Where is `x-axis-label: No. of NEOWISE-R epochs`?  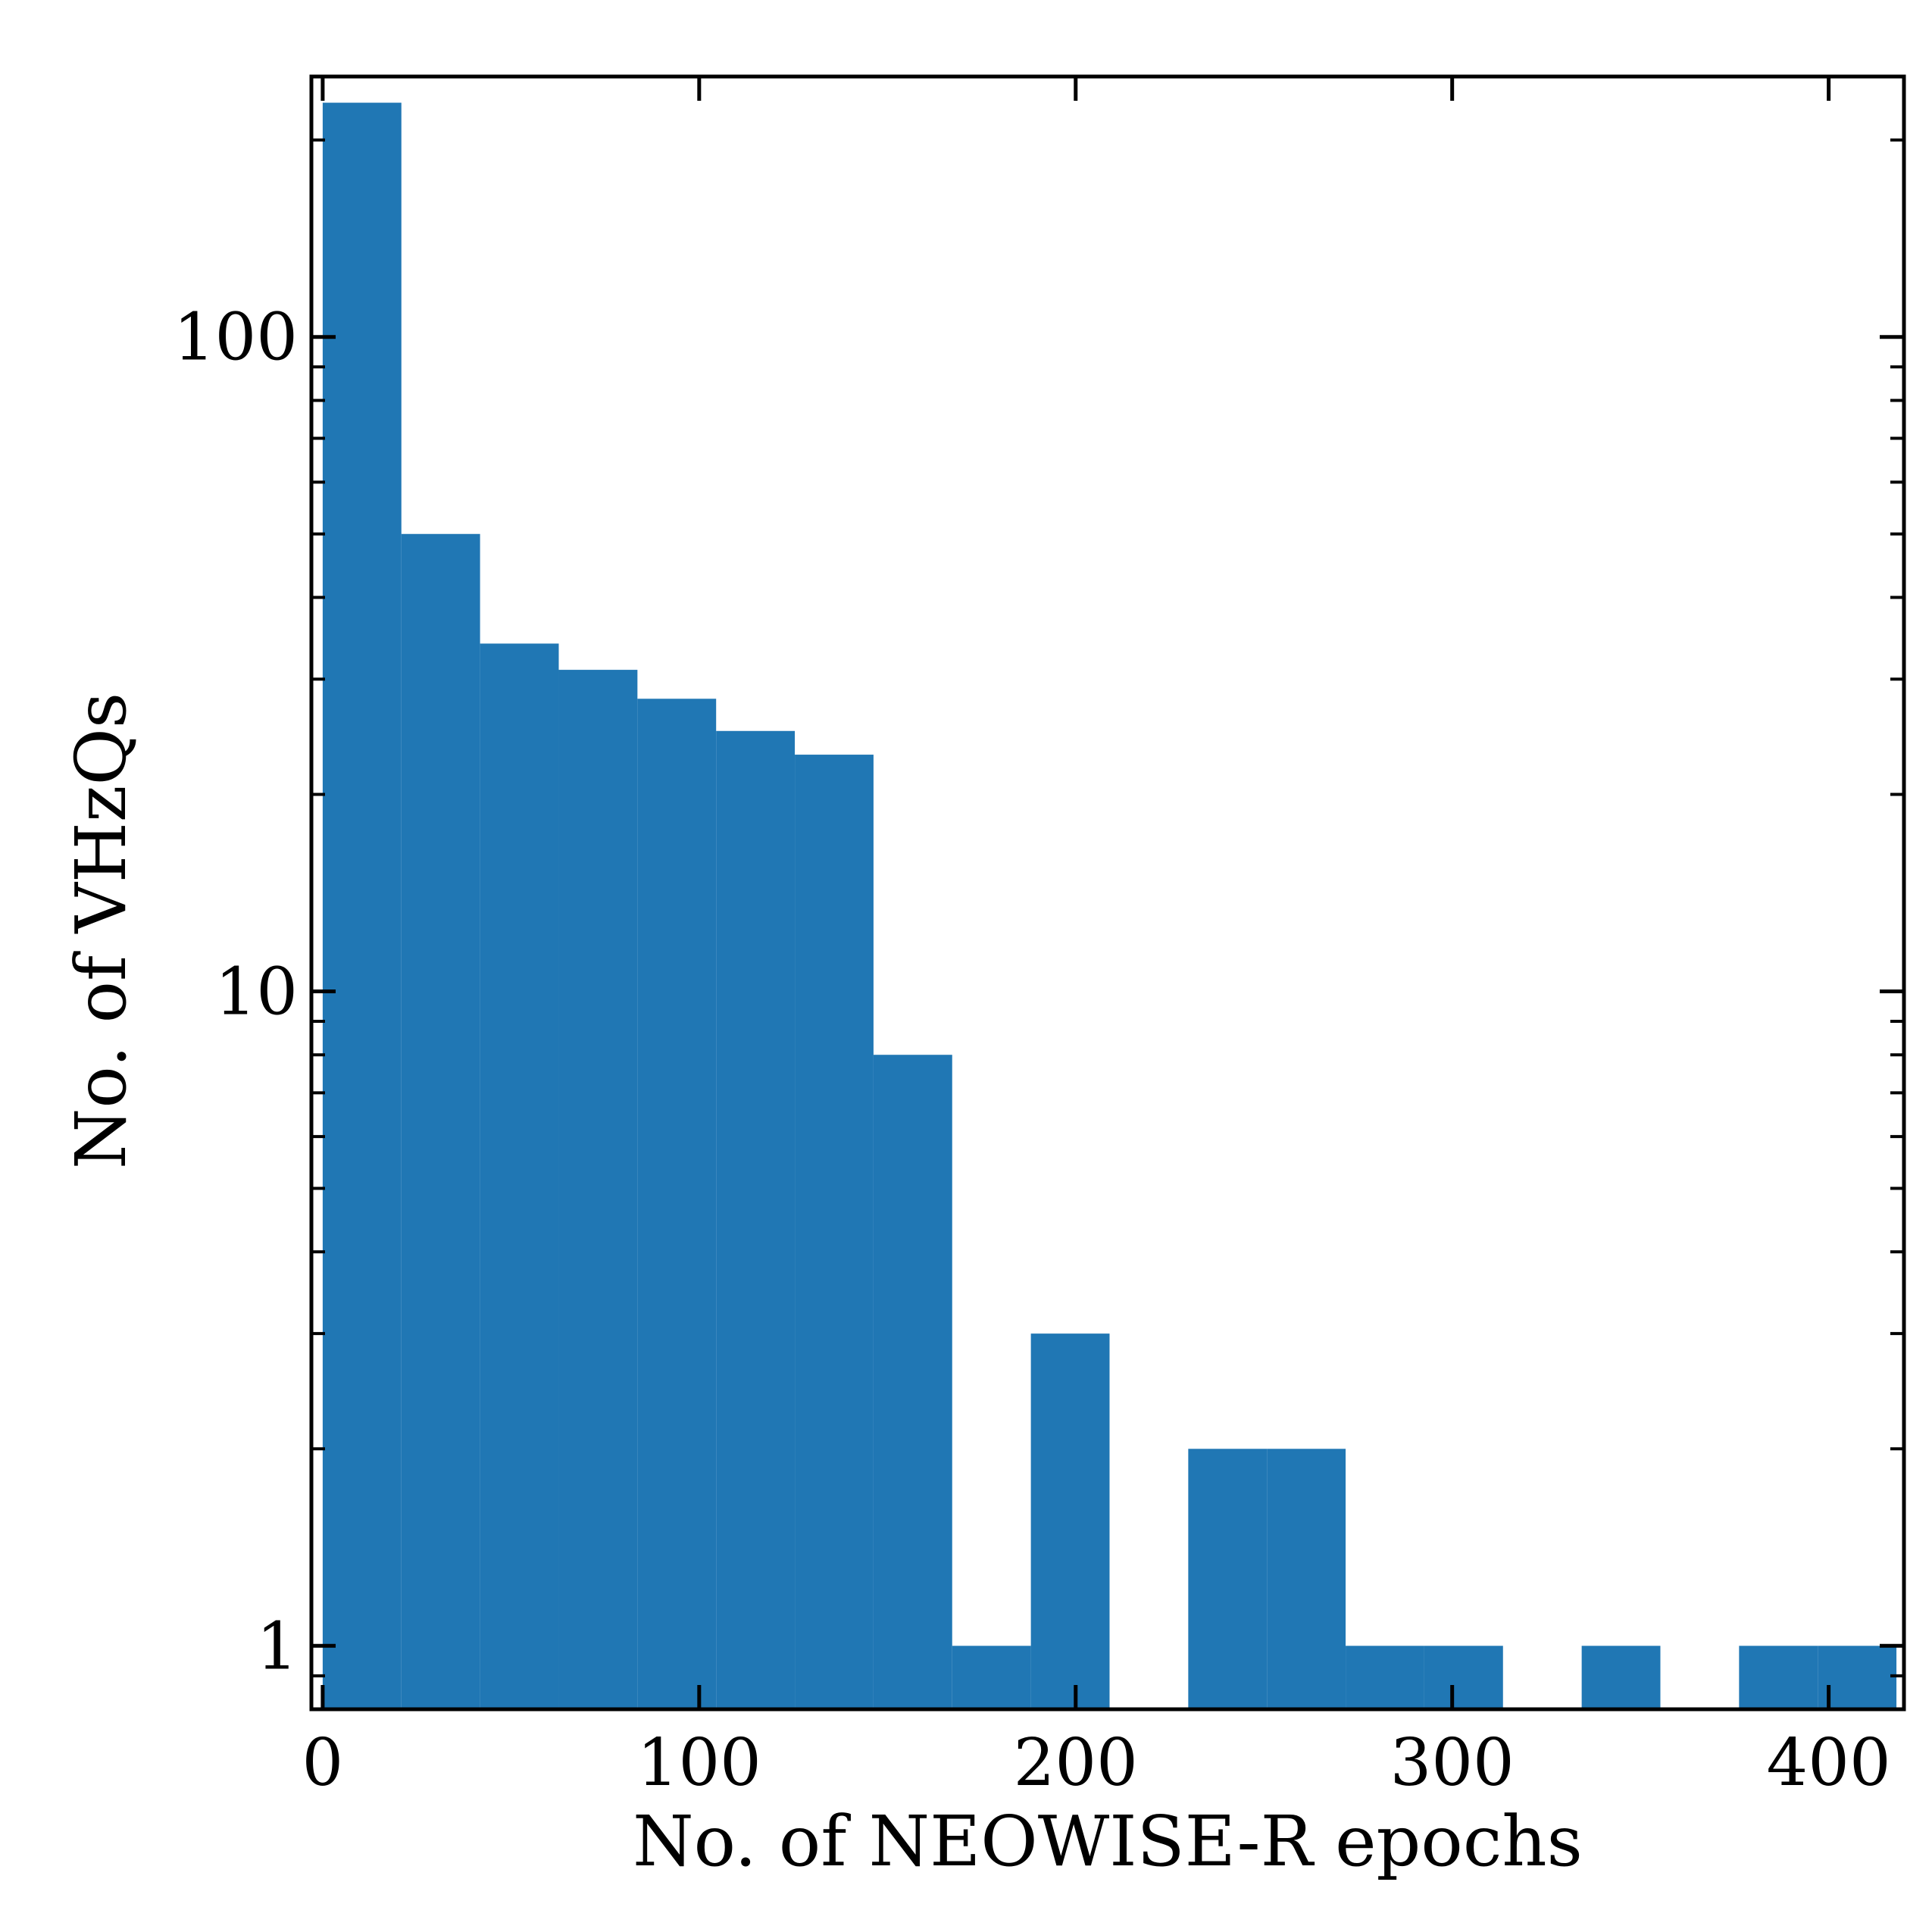 x-axis-label: No. of NEOWISE-R epochs is located at coordinates (1108, 1841).